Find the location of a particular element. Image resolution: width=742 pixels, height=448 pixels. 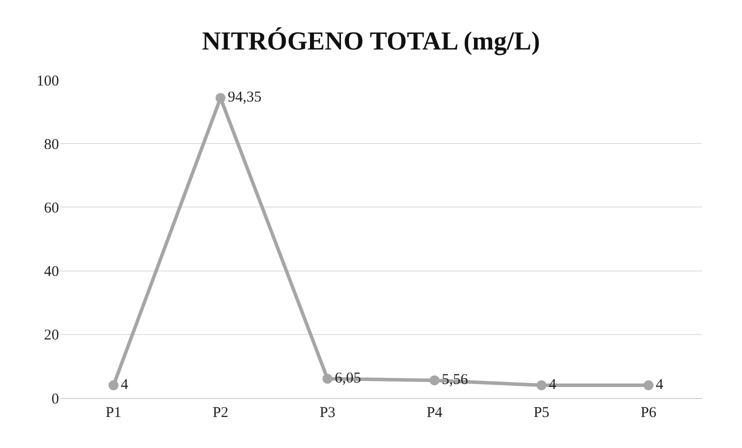

y-tick-label: 80 is located at coordinates (51, 144).